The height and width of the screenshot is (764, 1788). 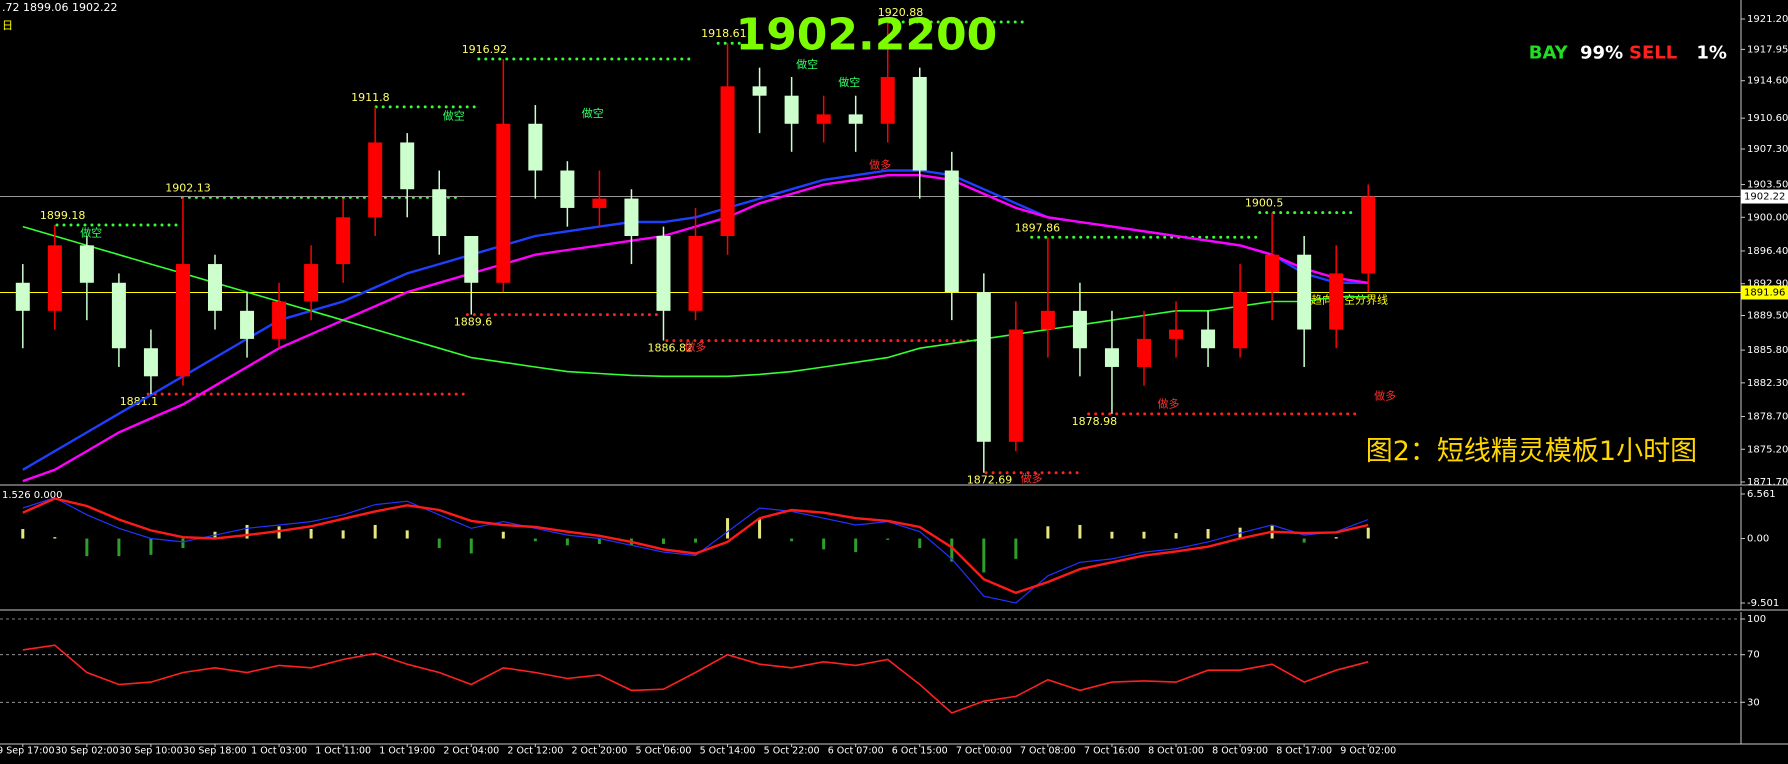 I want to click on y-tick-label: 1900.00, so click(x=1767, y=217).